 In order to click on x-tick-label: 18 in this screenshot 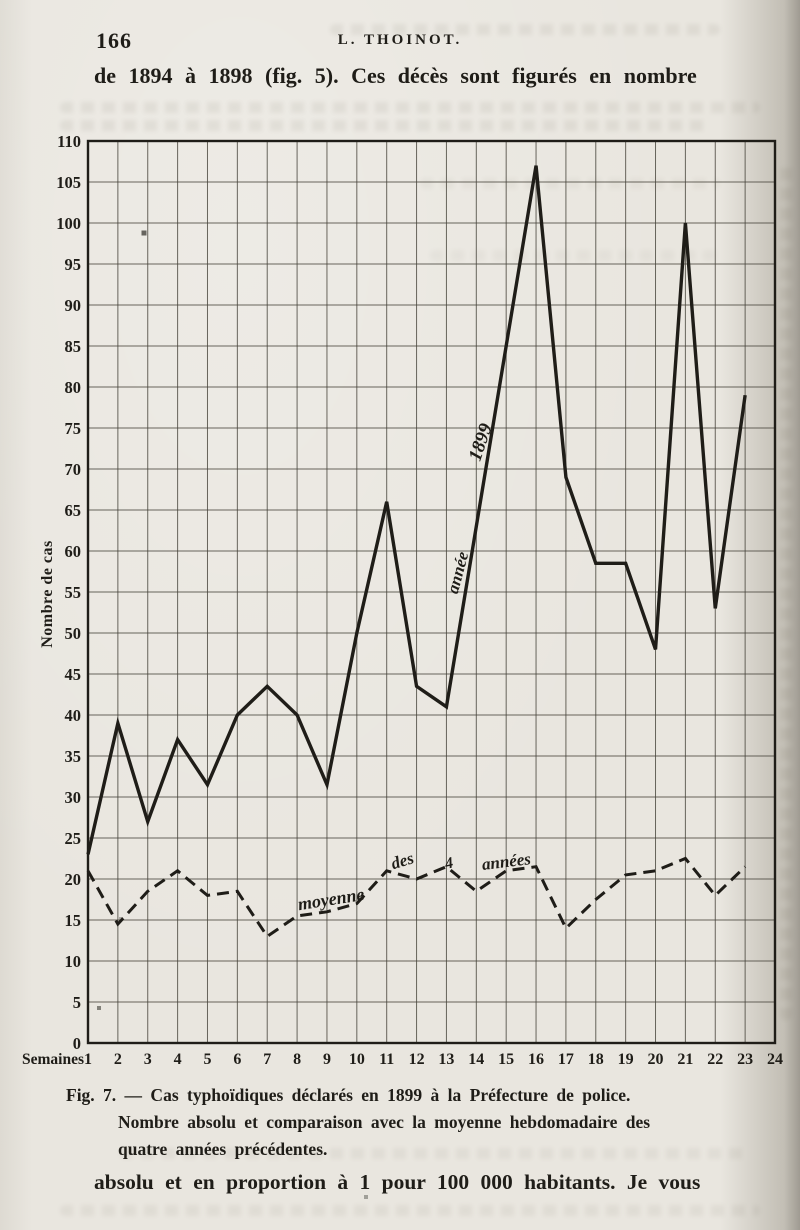, I will do `click(596, 1059)`.